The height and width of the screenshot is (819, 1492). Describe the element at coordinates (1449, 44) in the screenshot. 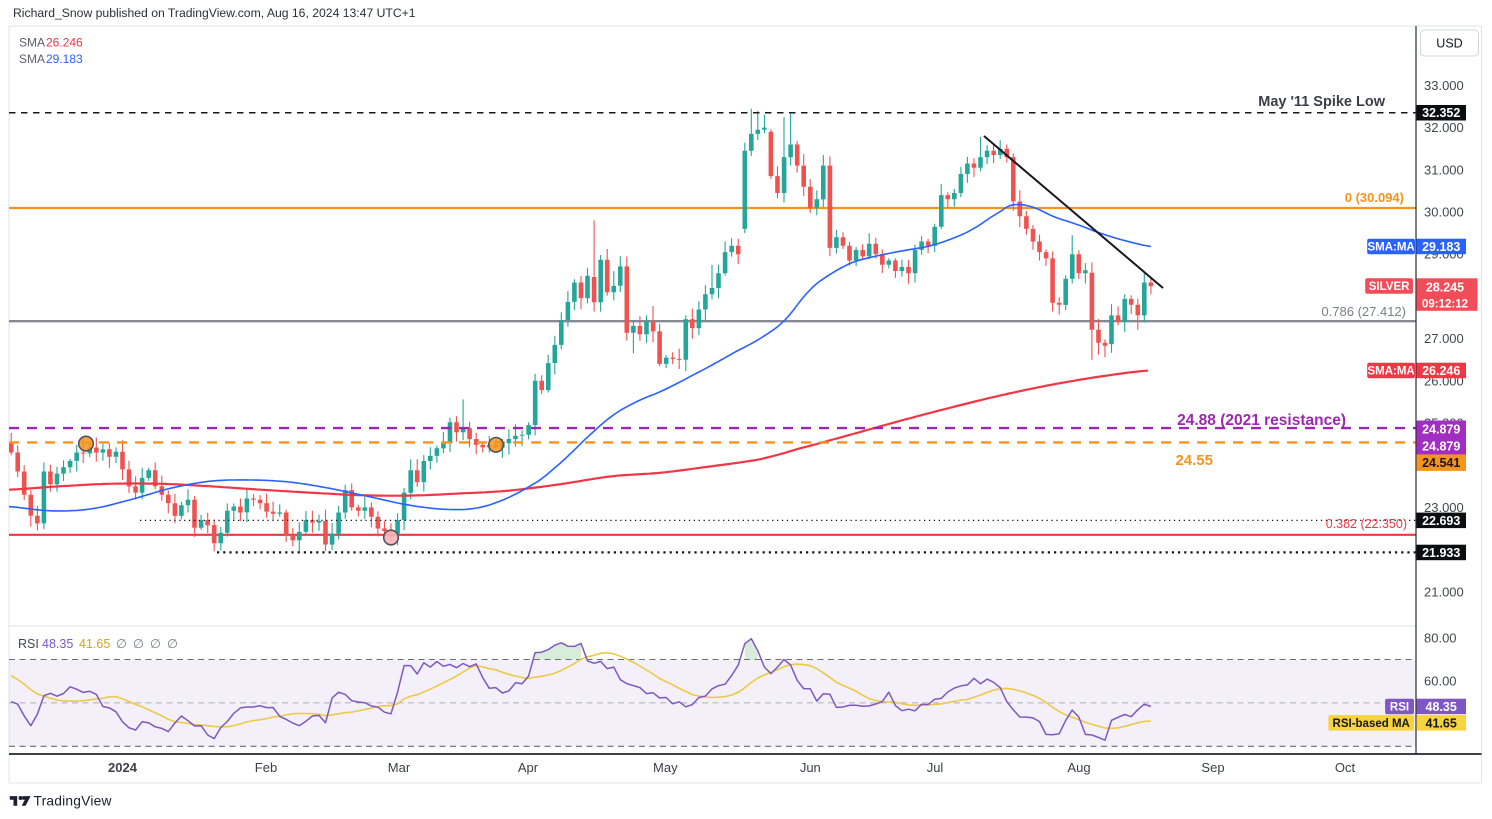

I see `svg-text: USD` at that location.